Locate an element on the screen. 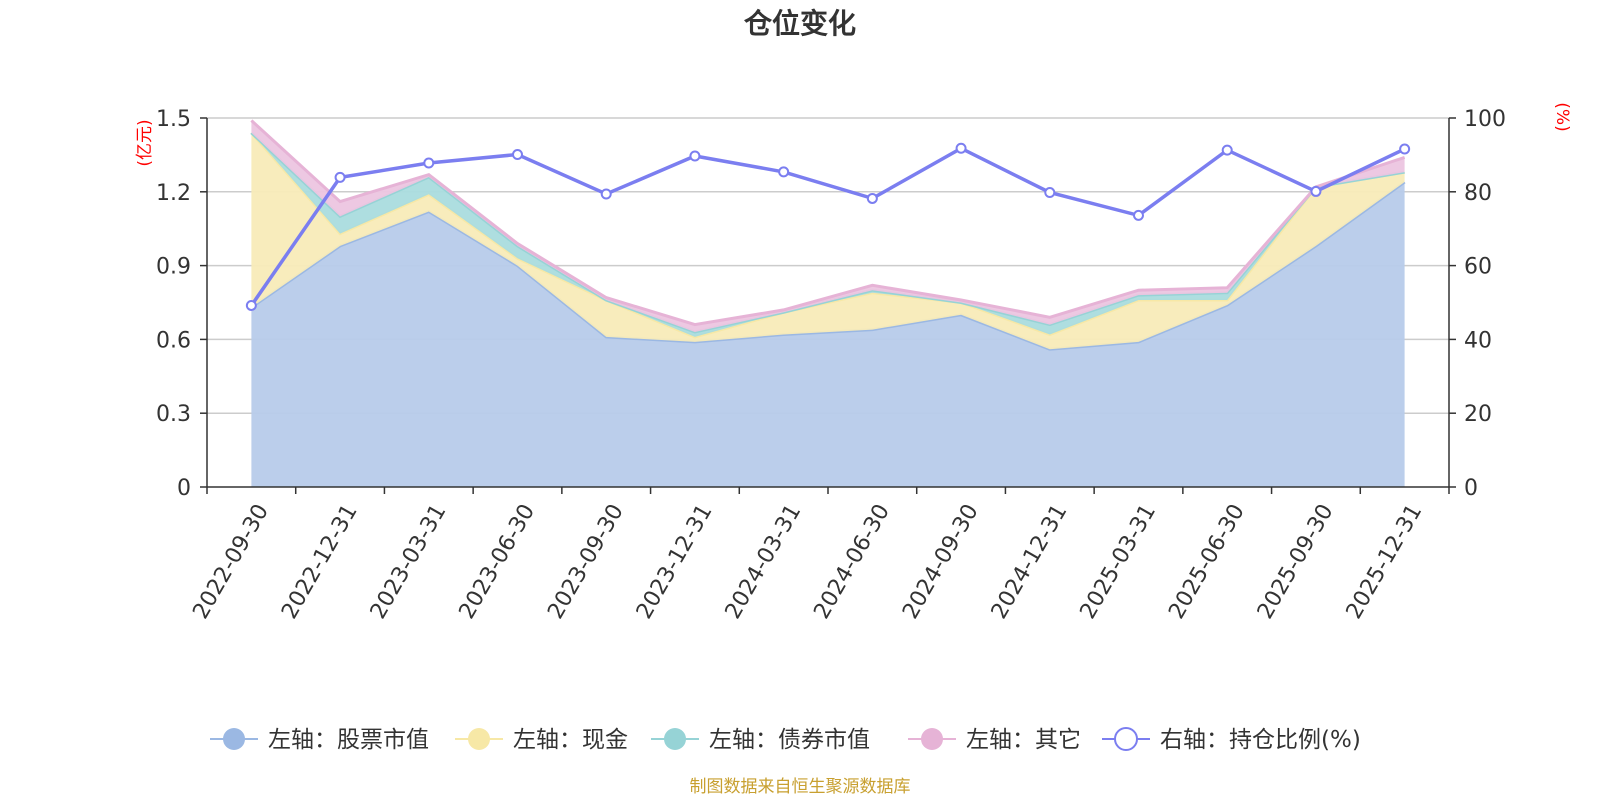  x-tick-label: 2025-12-31 is located at coordinates (1385, 561).